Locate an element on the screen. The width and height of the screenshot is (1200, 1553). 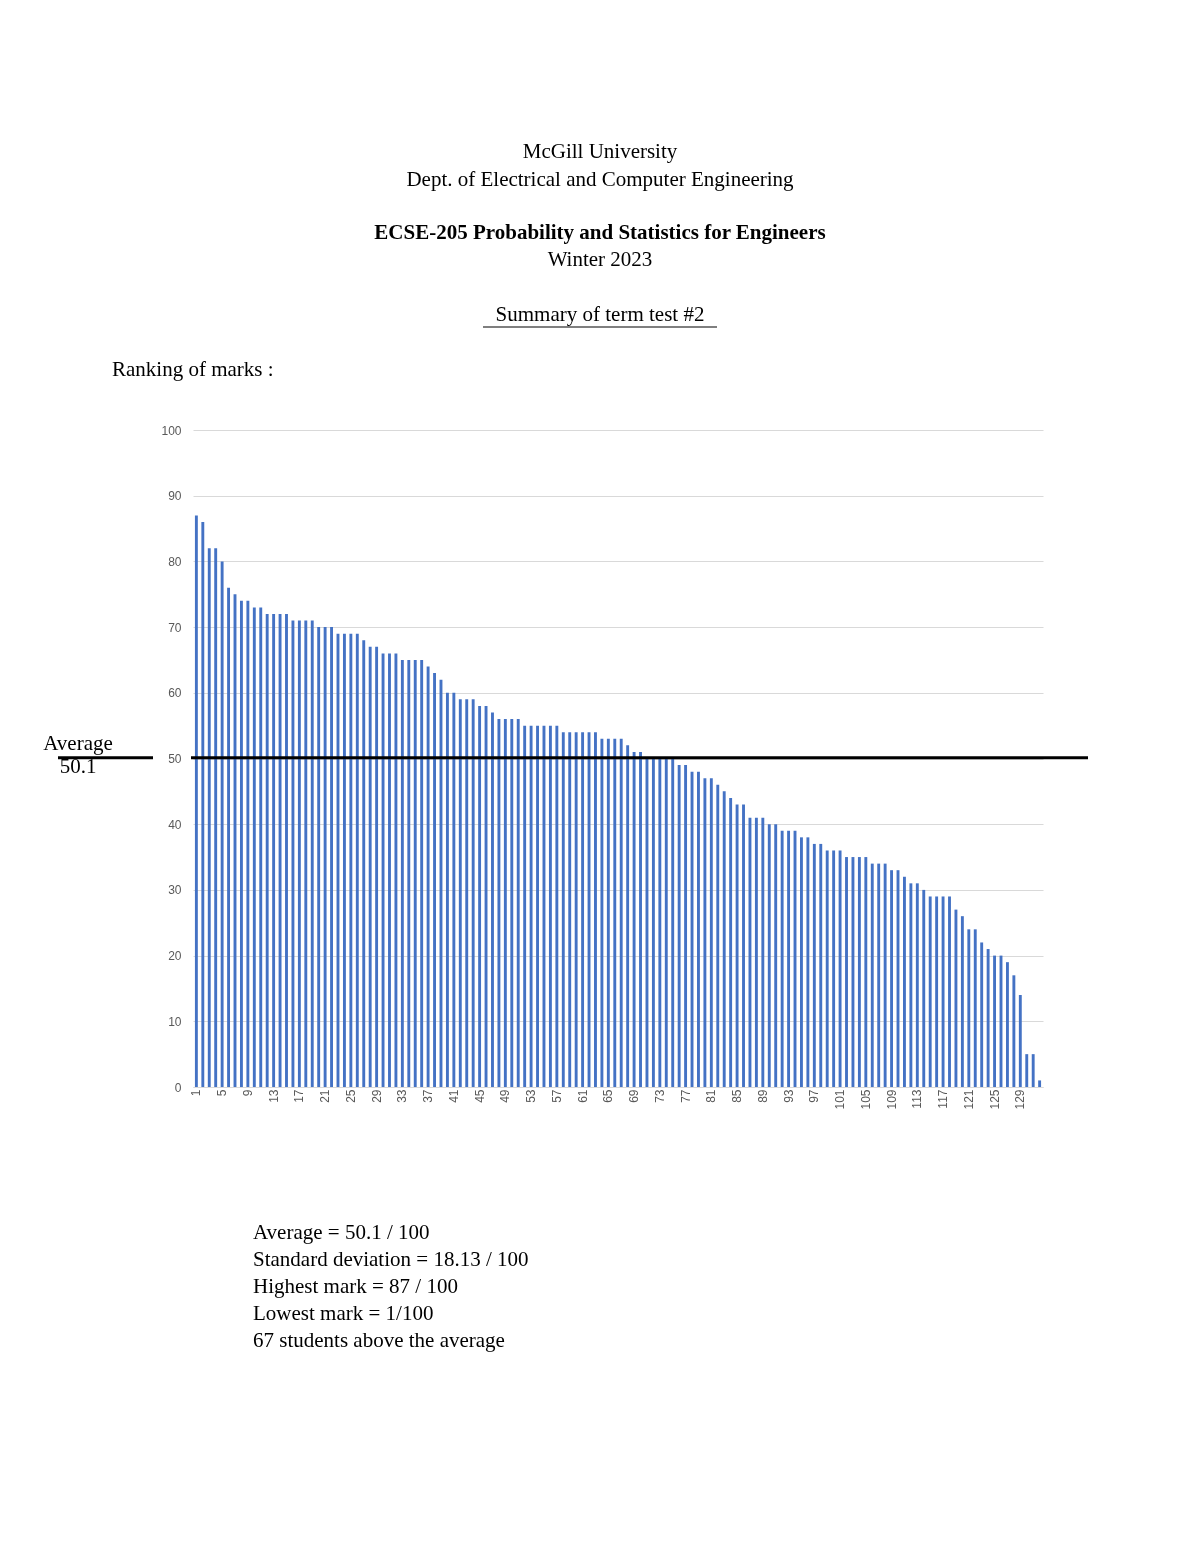
text: Dept. of Electrical and Computer Engineering is located at coordinates (600, 179).